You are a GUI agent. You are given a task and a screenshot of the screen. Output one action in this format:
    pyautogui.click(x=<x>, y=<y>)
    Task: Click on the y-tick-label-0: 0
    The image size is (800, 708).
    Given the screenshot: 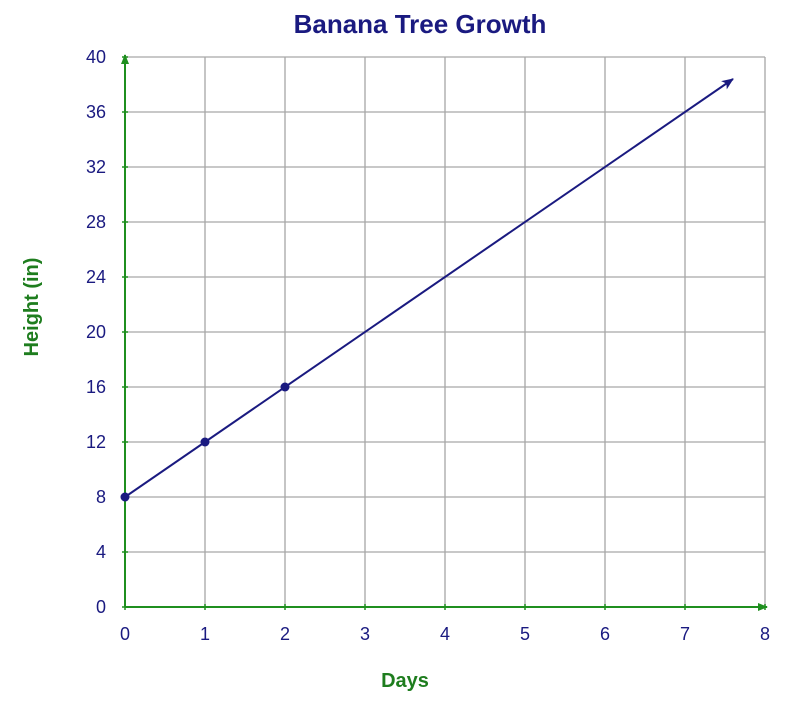 What is the action you would take?
    pyautogui.click(x=101, y=607)
    